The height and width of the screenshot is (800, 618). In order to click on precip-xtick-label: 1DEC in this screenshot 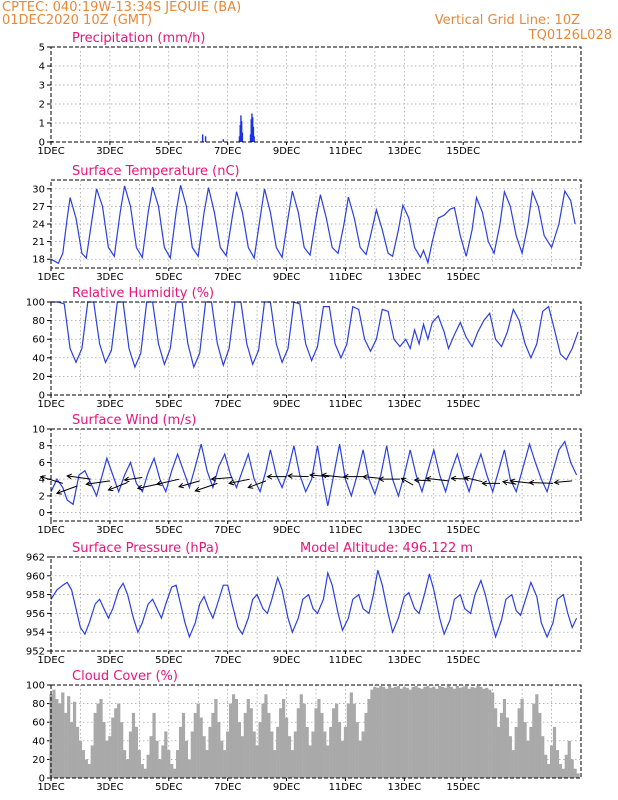, I will do `click(50, 151)`.